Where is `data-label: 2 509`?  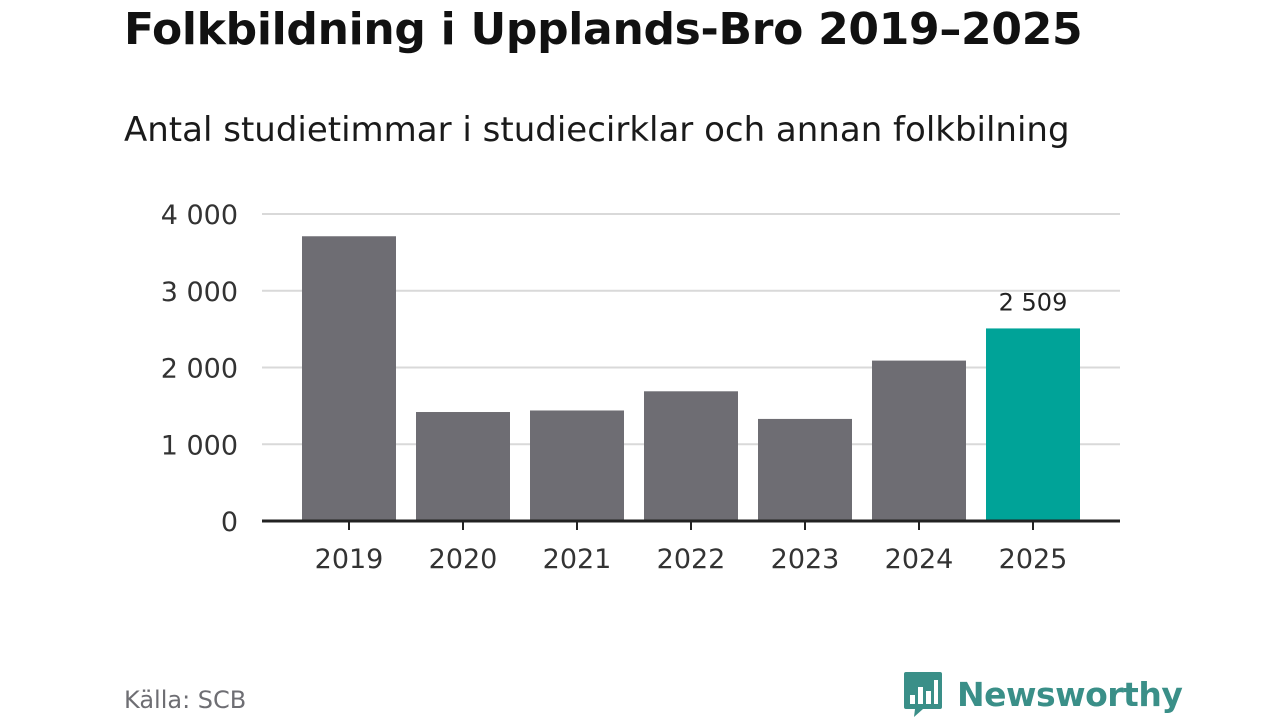
data-label: 2 509 is located at coordinates (1033, 302).